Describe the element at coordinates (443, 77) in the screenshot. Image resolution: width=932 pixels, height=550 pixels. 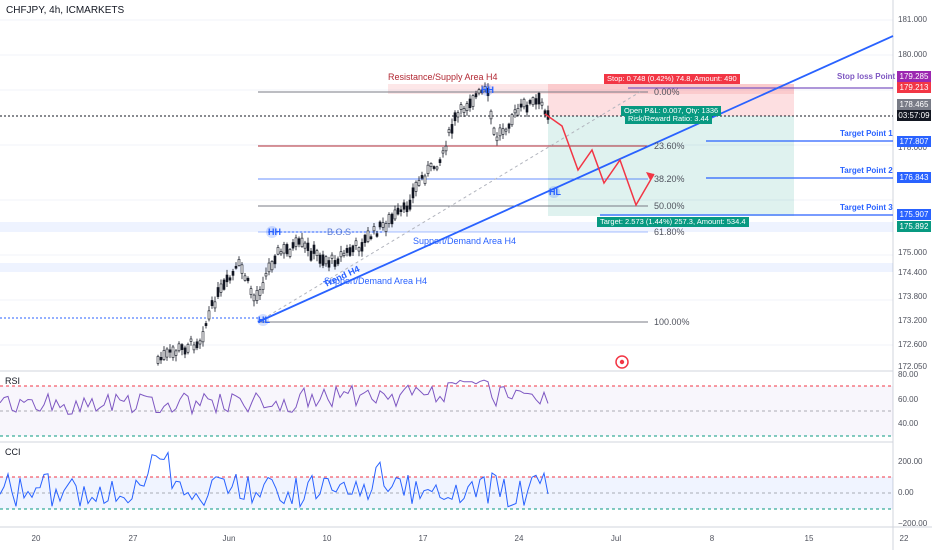
I see `resistance-label: Resistance/Supply Area H4` at that location.